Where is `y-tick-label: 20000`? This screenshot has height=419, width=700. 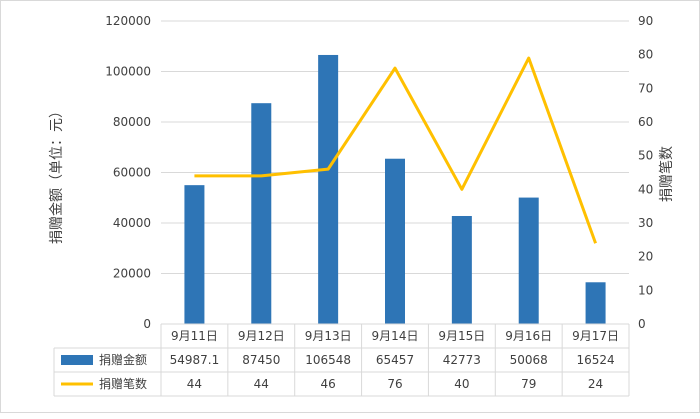
y-tick-label: 20000 is located at coordinates (132, 274).